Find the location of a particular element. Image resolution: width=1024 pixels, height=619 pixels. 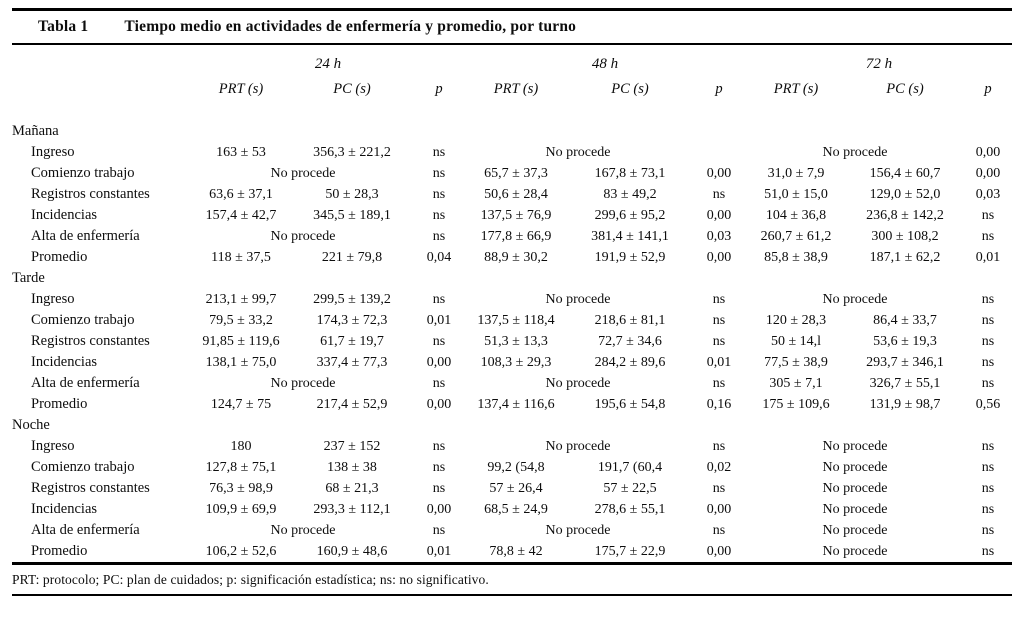

prt-value: 78,8 ± 42 is located at coordinates (516, 551).